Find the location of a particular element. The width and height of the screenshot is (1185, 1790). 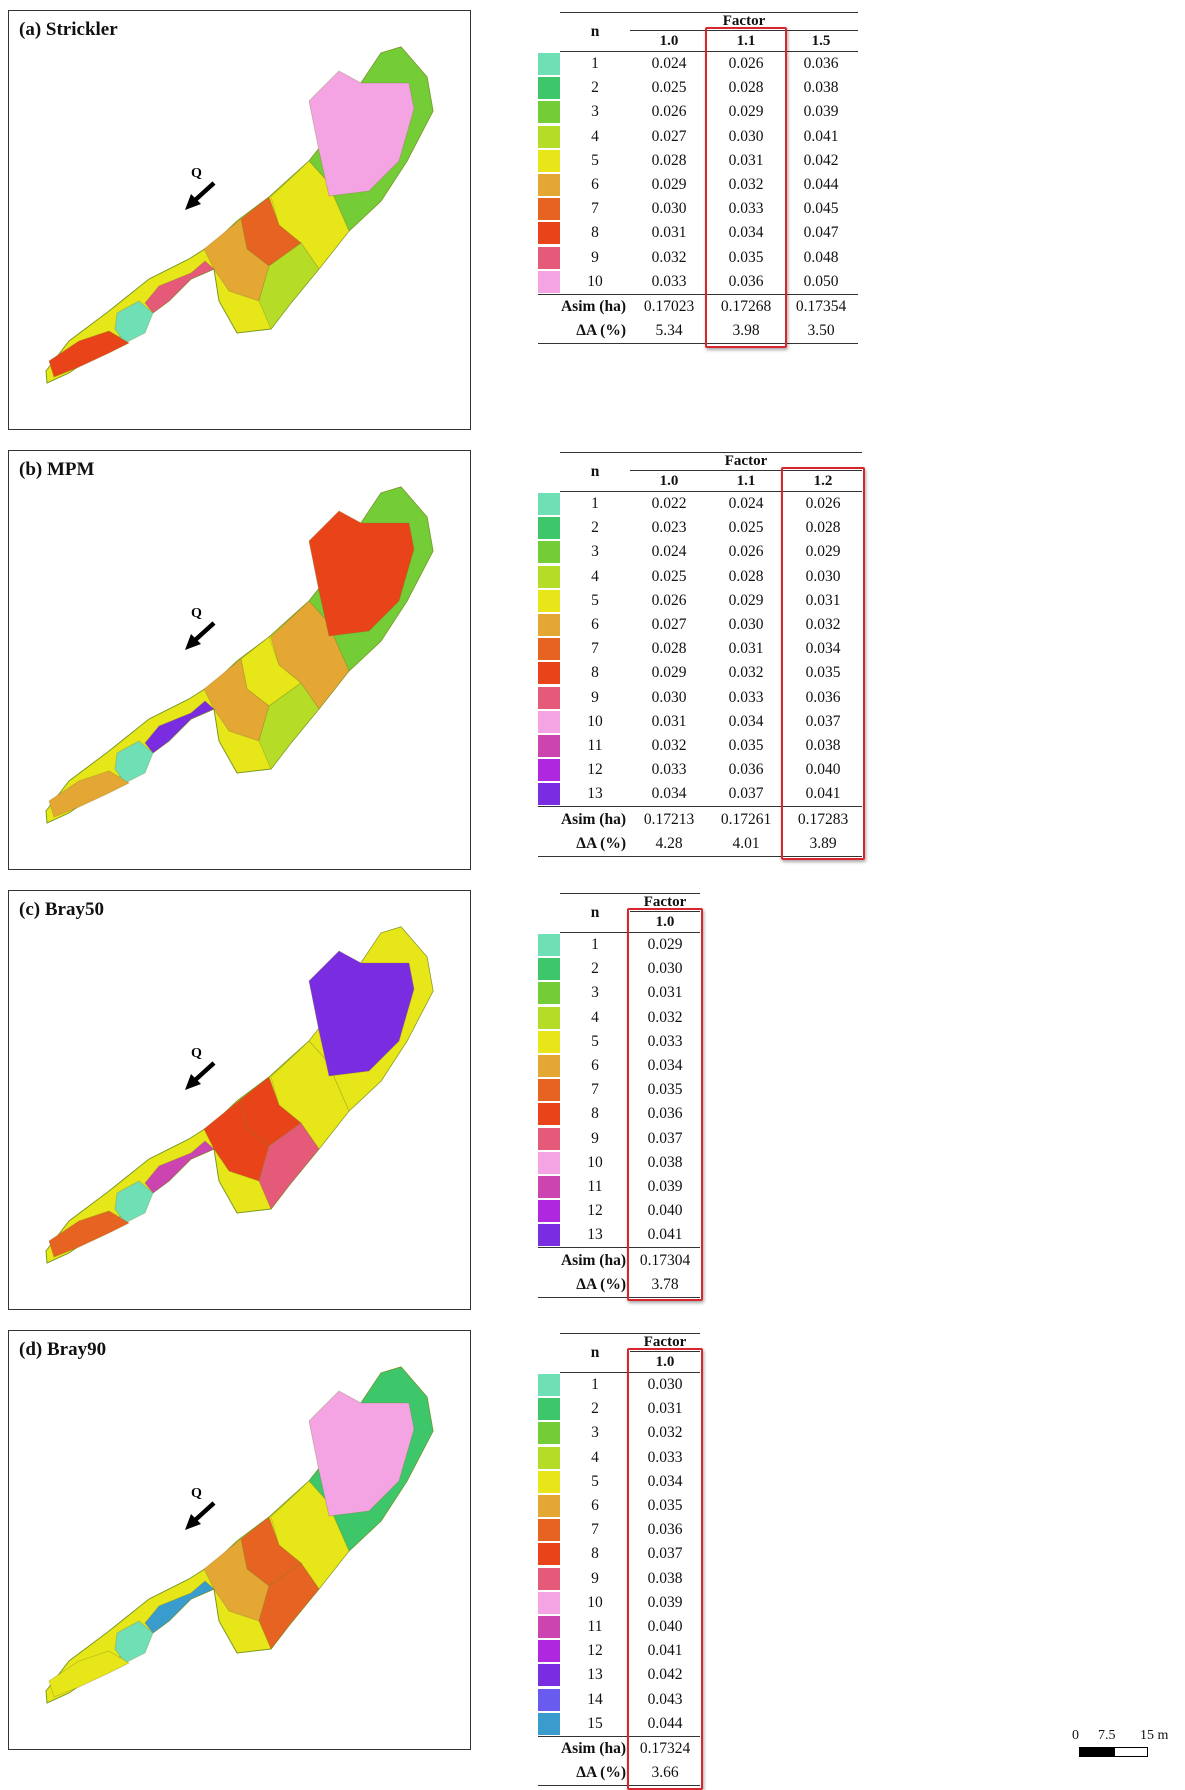

asim-label: Asim (ha) is located at coordinates (584, 1260).